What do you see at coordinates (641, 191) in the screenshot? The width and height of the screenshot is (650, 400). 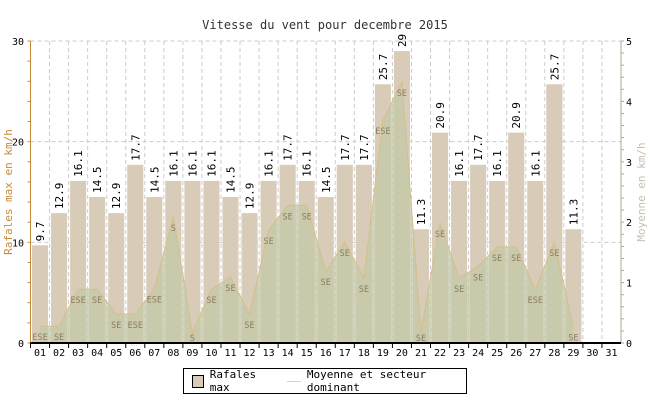 I see `y2-axis-label: Moyenne en km/h` at bounding box center [641, 191].